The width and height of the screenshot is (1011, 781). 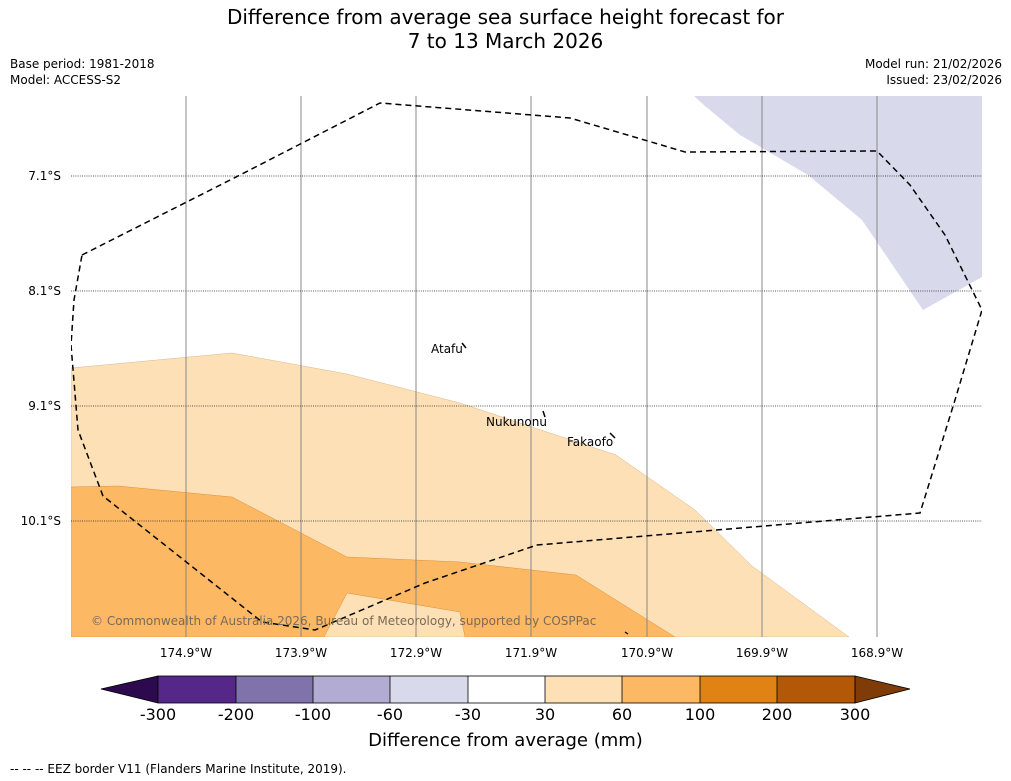 What do you see at coordinates (838, 203) in the screenshot?
I see `anomaly-band-minus60-minus30` at bounding box center [838, 203].